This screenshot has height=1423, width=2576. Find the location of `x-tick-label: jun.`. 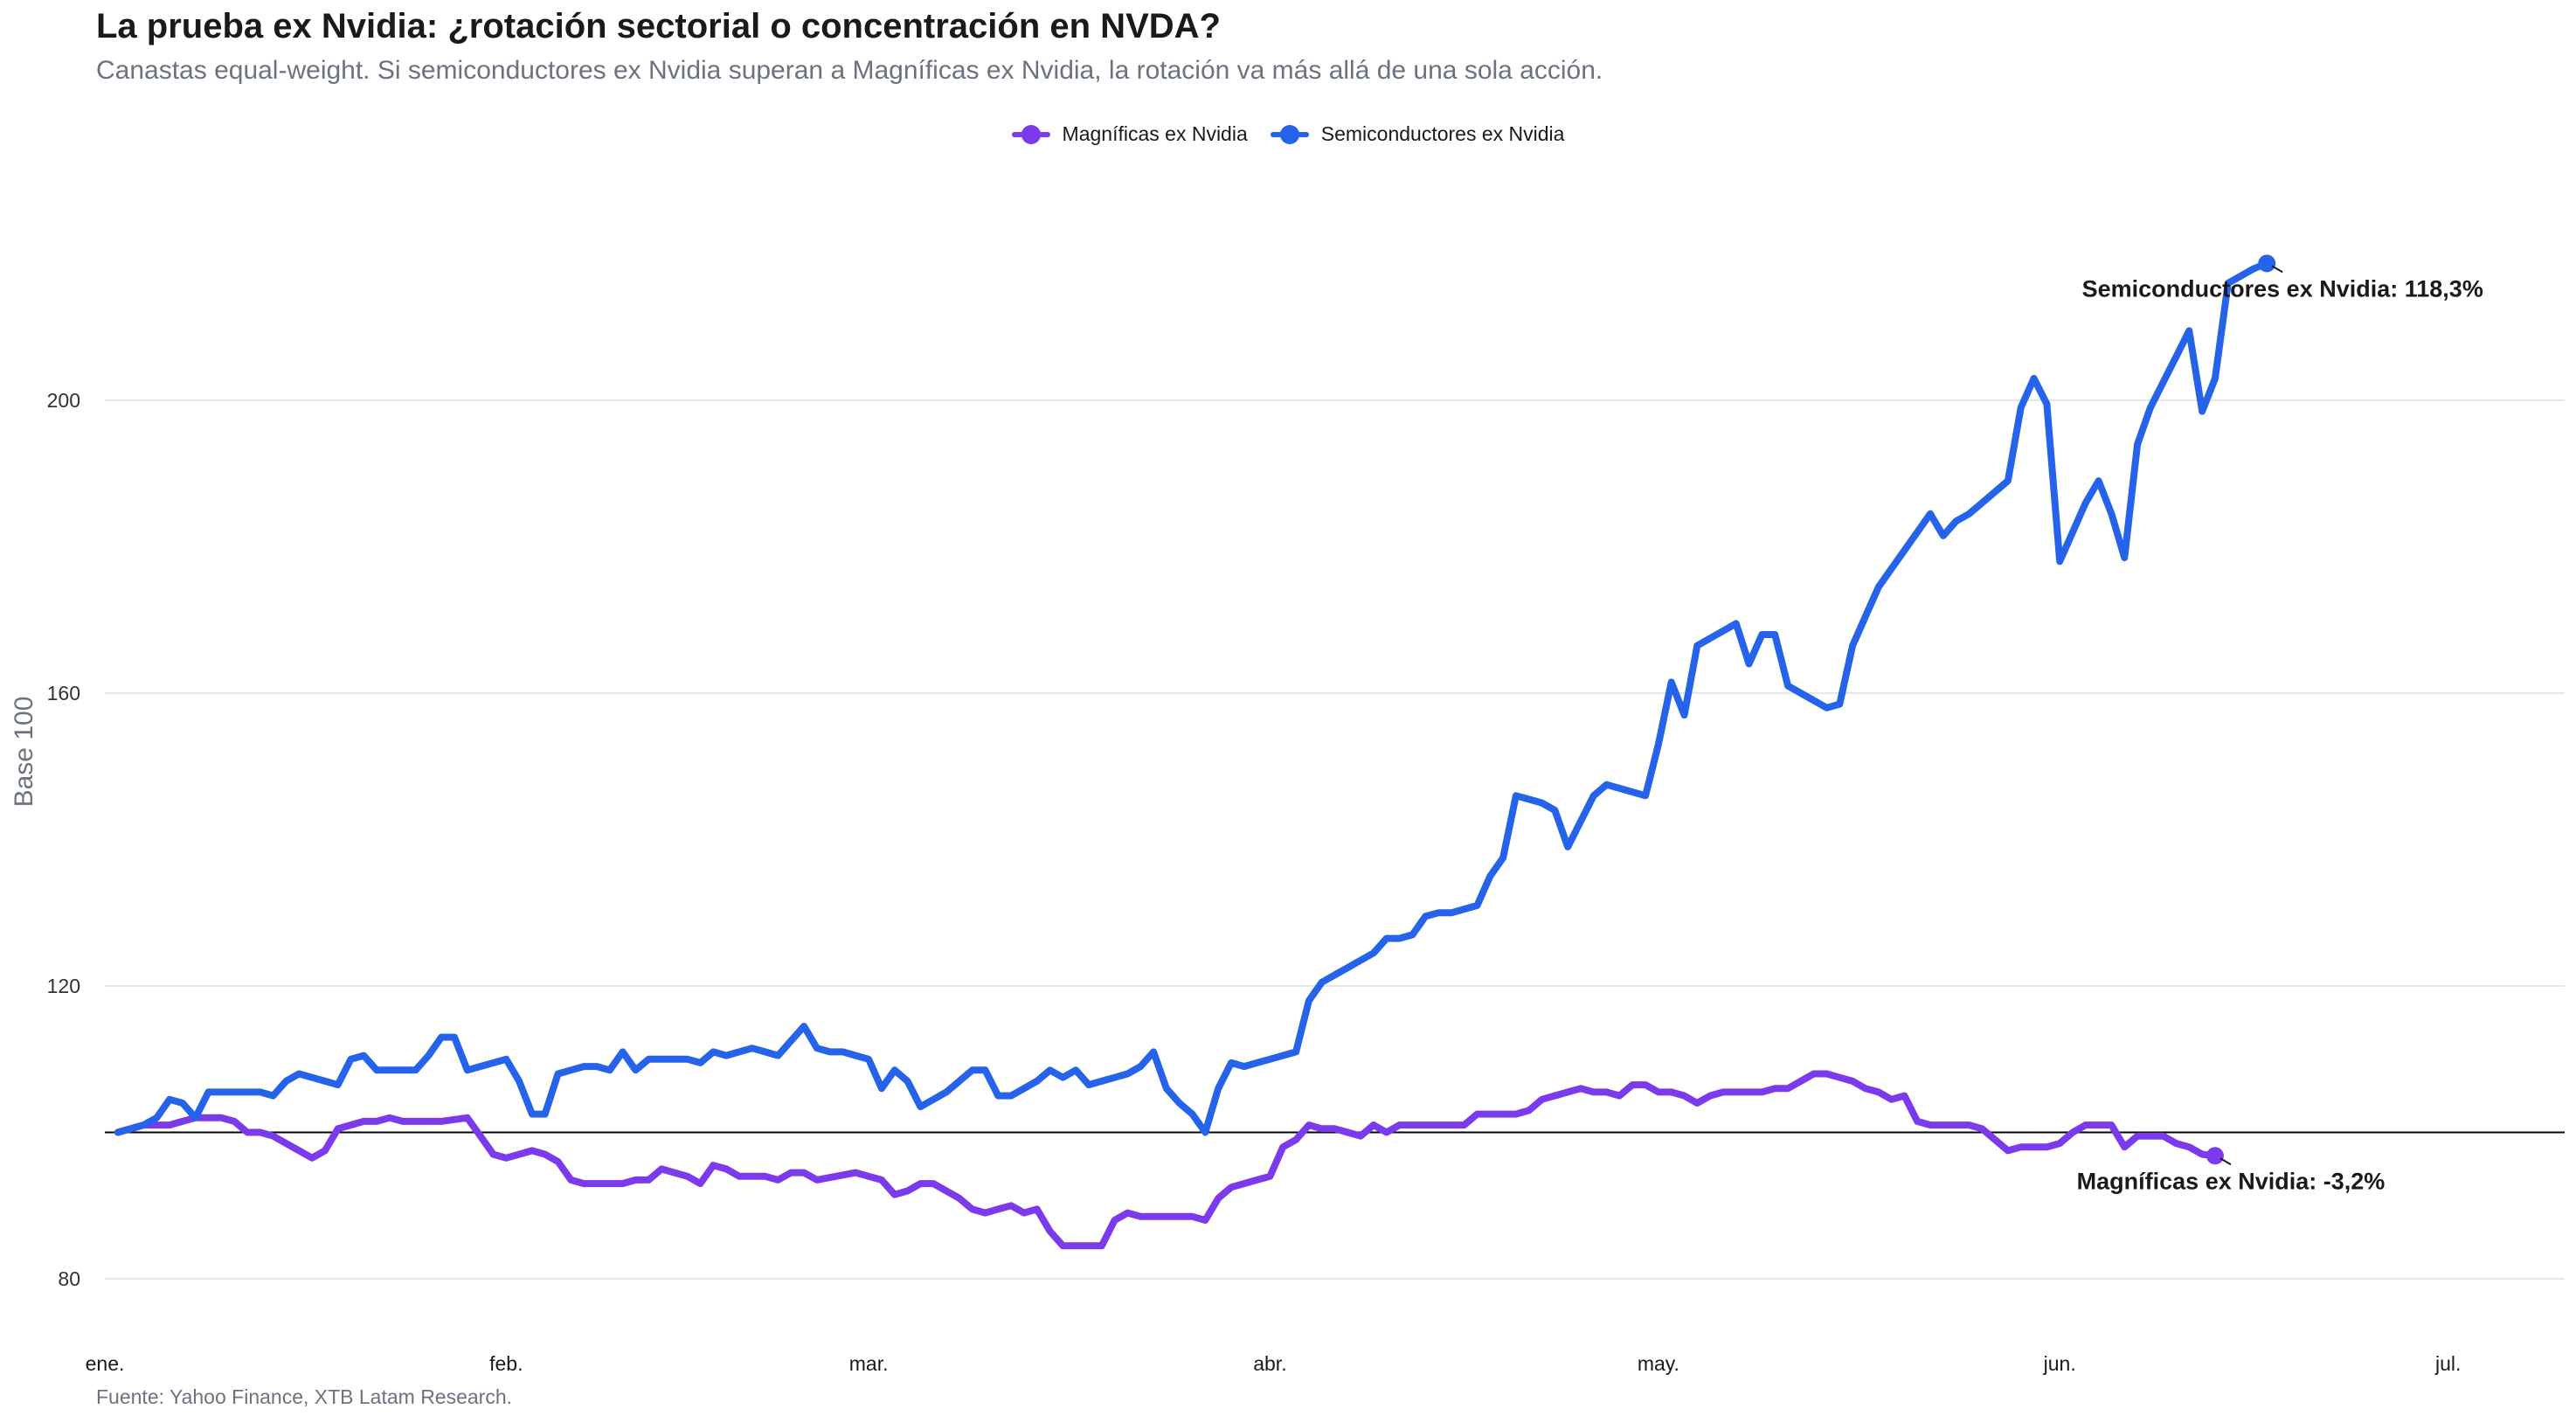

x-tick-label: jun. is located at coordinates (2059, 1363).